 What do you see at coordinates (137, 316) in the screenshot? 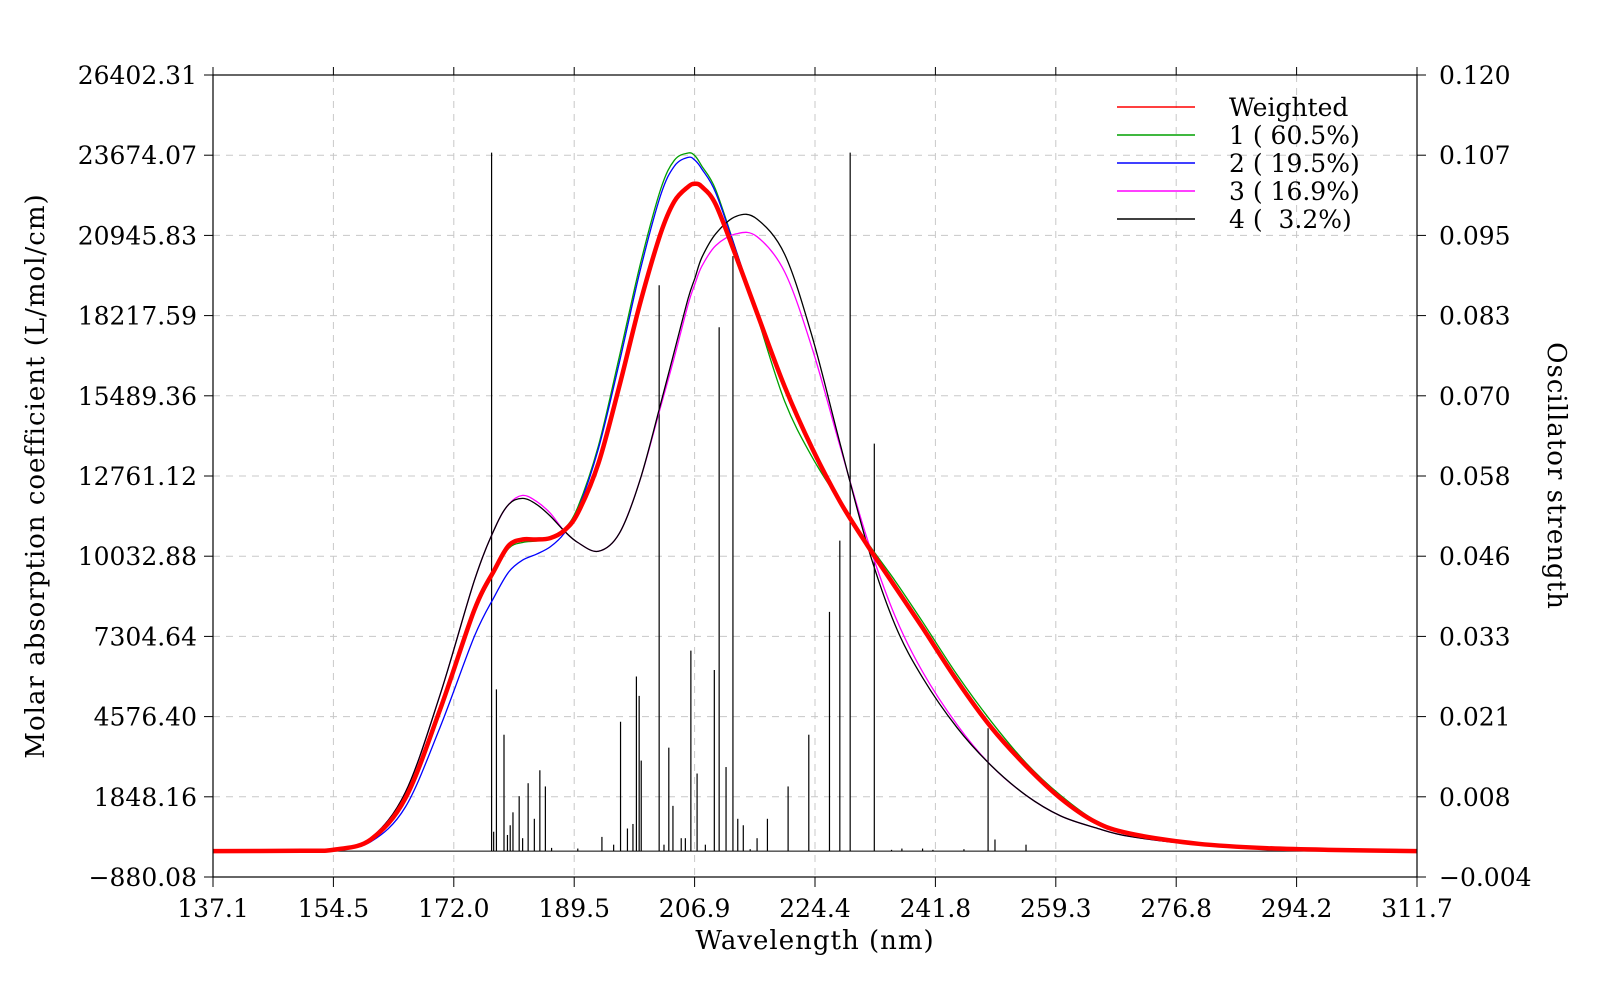
I see `y-tick-label: 18217.59` at bounding box center [137, 316].